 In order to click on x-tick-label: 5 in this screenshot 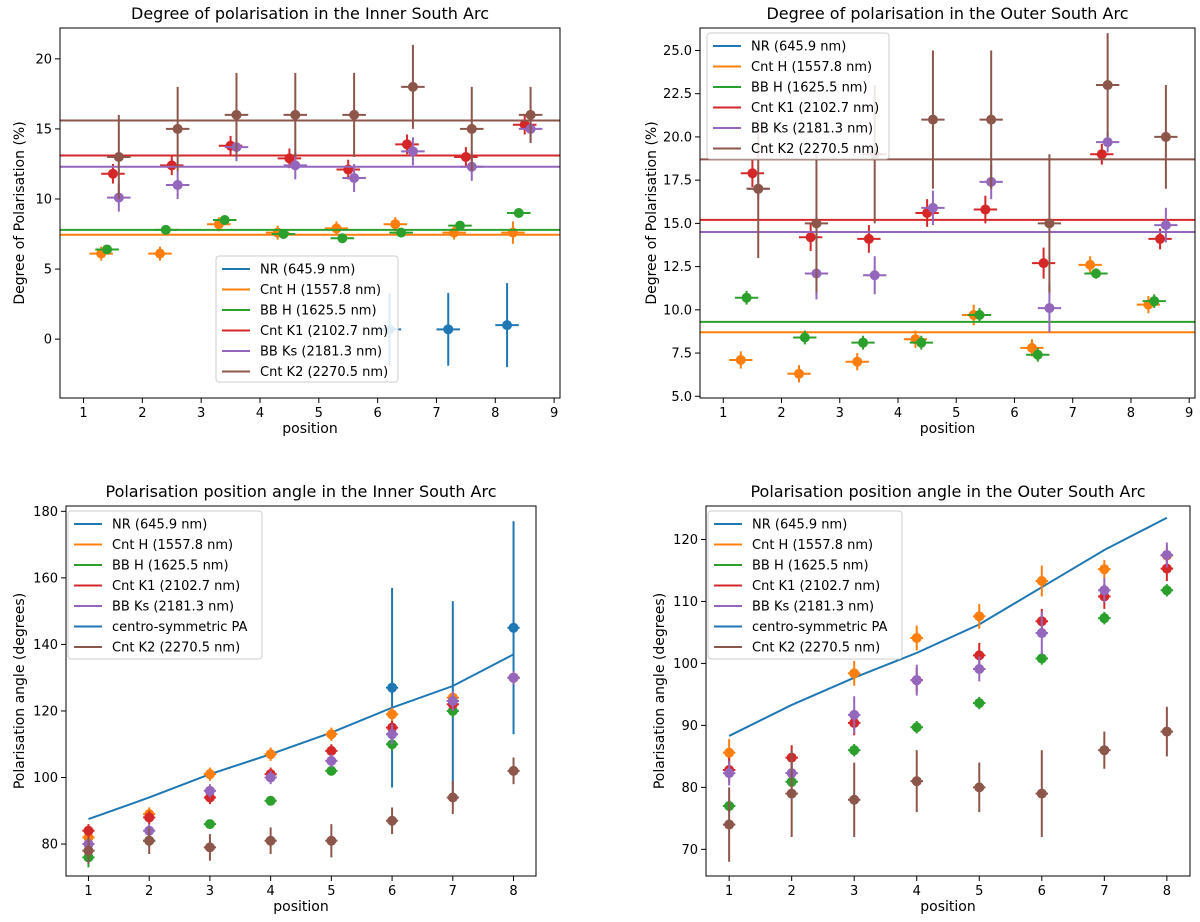, I will do `click(319, 413)`.